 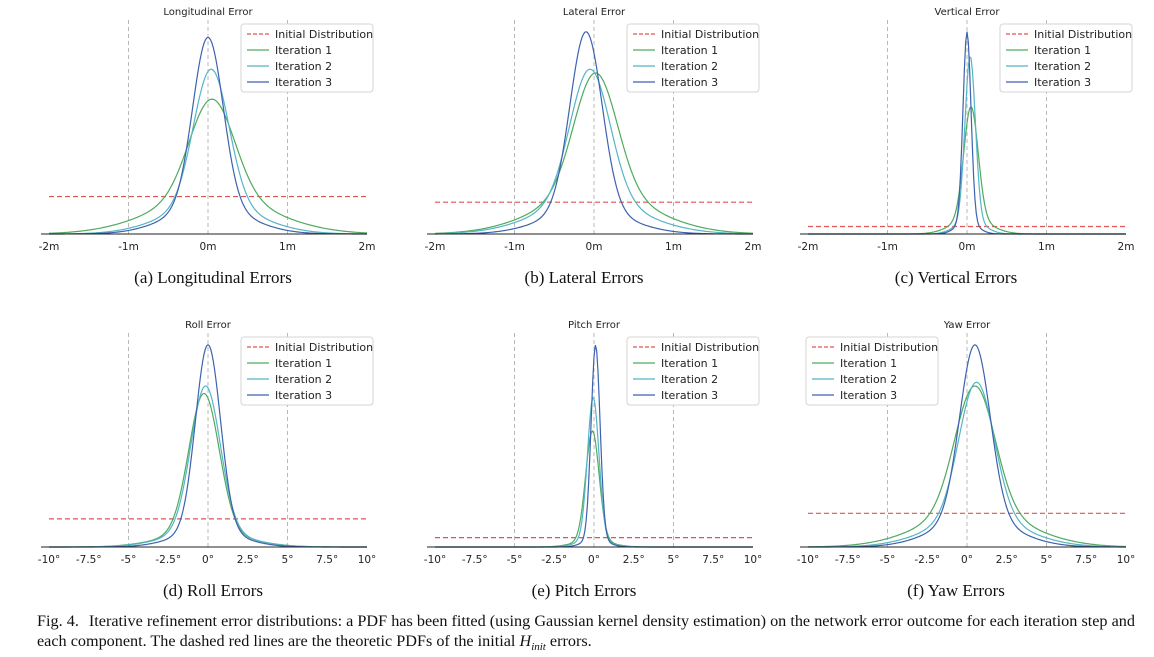 I want to click on caption-math: Hinit, so click(x=532, y=643).